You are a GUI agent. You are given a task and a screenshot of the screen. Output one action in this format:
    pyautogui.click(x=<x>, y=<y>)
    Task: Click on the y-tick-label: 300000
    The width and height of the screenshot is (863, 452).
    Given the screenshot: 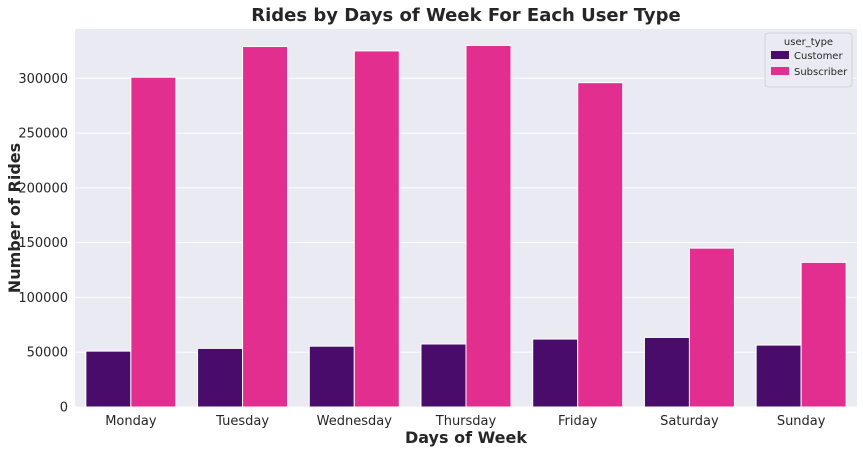 What is the action you would take?
    pyautogui.click(x=43, y=79)
    